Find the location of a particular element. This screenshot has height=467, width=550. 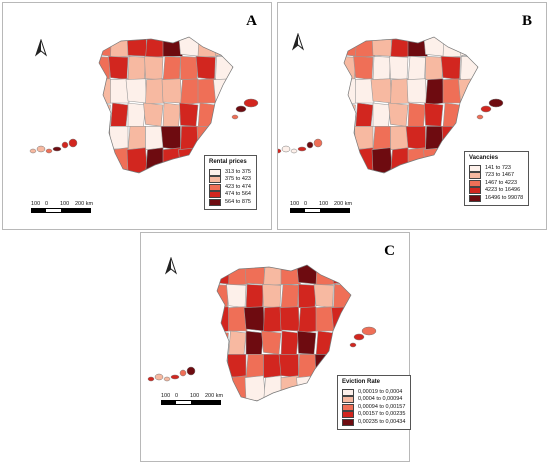

legend-item-label: 313 to 375 is located at coordinates (238, 171).